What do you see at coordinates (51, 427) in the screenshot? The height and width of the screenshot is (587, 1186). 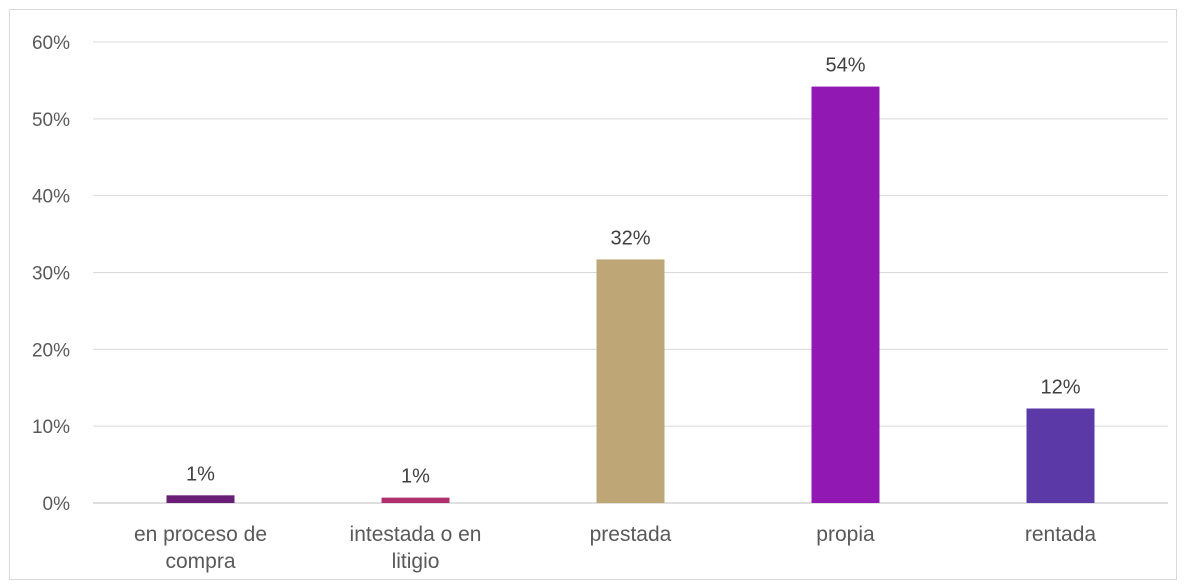 I see `y-tick-label: 10%` at bounding box center [51, 427].